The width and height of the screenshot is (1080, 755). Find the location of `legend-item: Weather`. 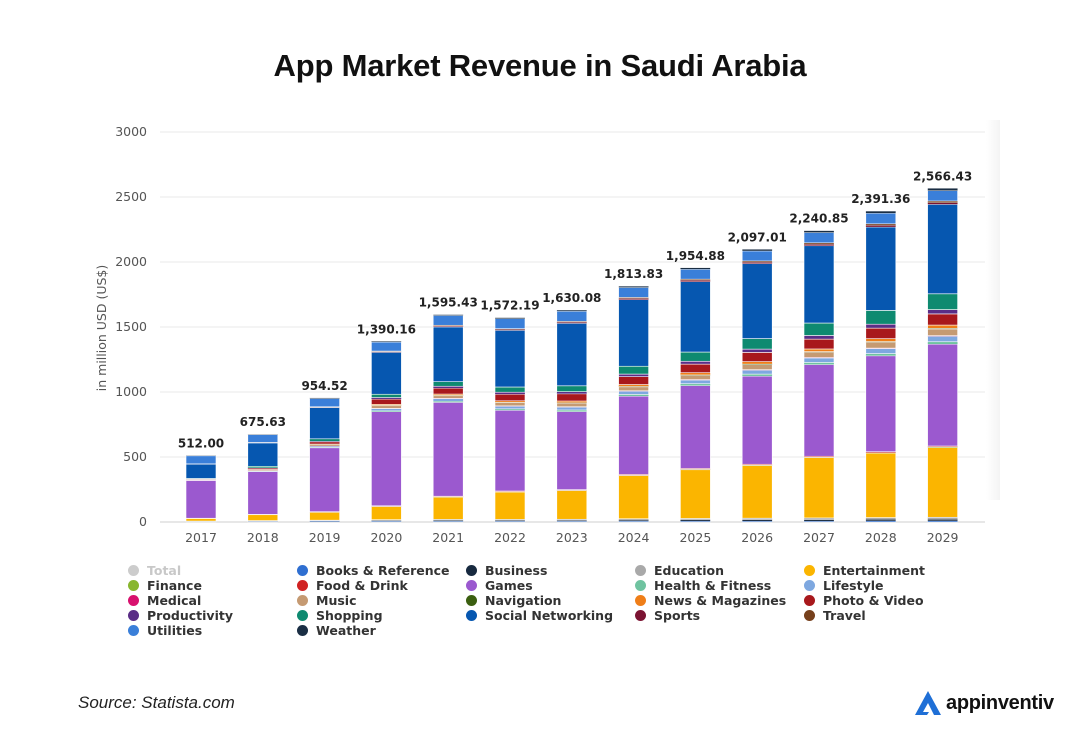

legend-item: Weather is located at coordinates (381, 630).